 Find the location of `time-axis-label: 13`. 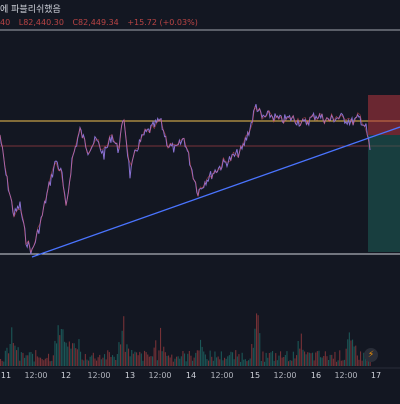

time-axis-label: 13 is located at coordinates (130, 375).